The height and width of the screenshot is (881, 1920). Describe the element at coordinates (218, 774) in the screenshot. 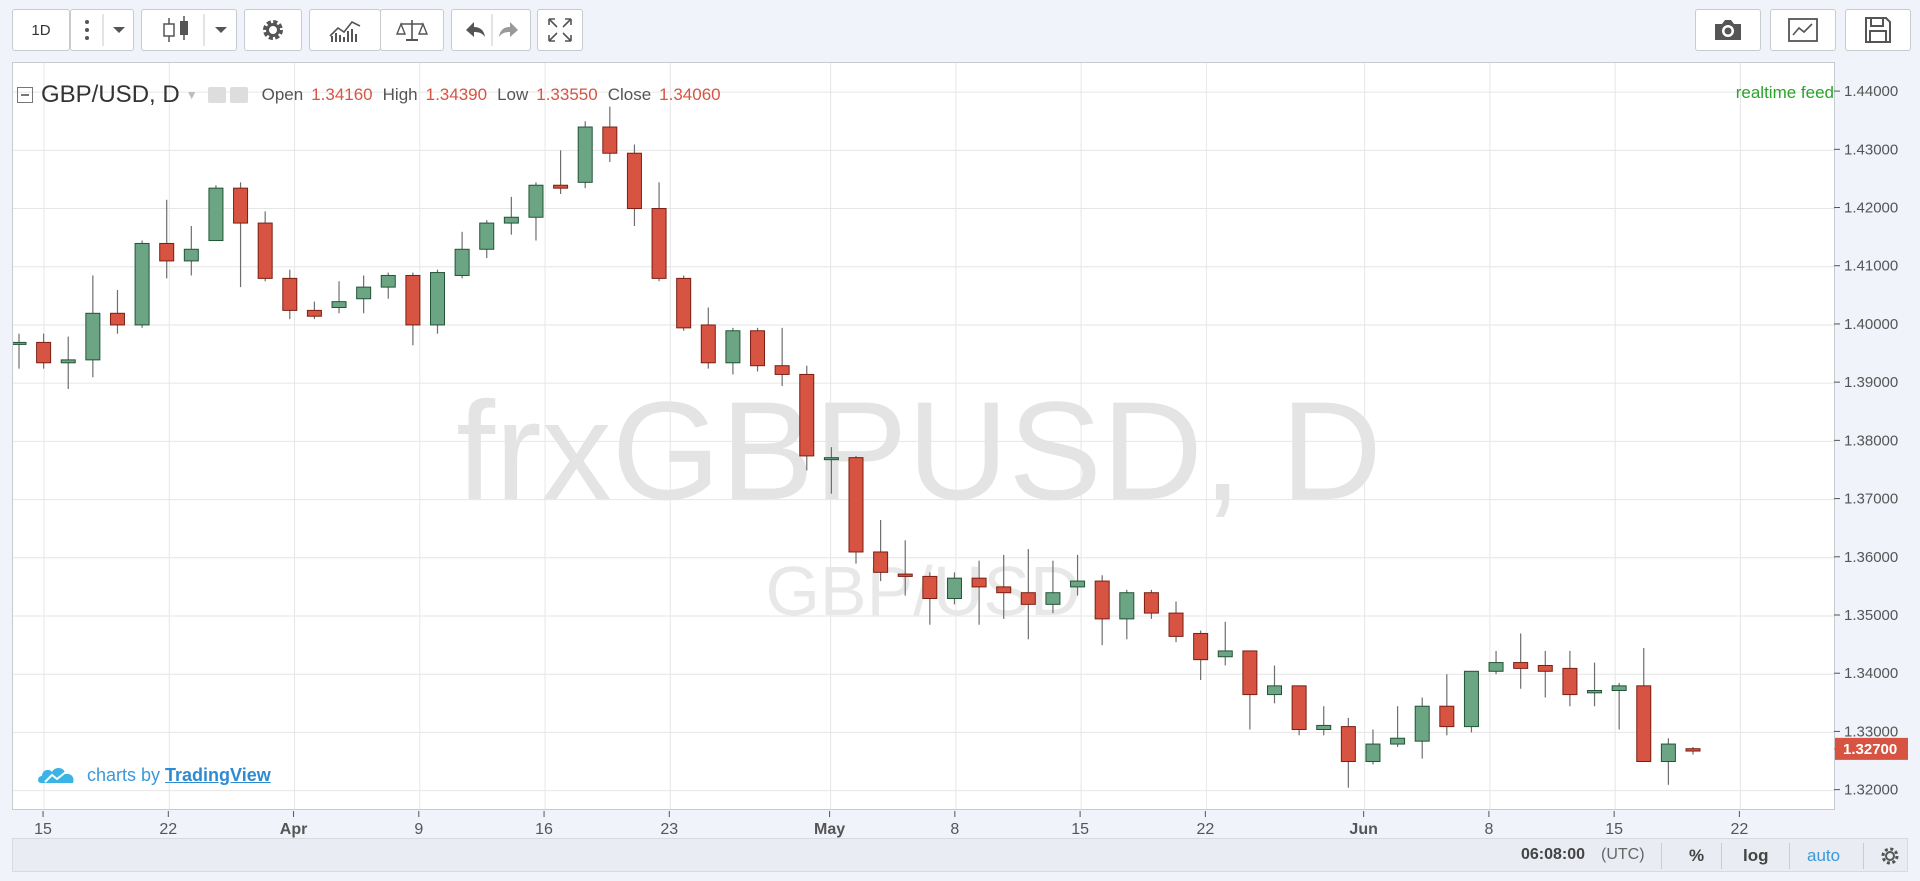

I see `tradingview-link: TradingView` at that location.